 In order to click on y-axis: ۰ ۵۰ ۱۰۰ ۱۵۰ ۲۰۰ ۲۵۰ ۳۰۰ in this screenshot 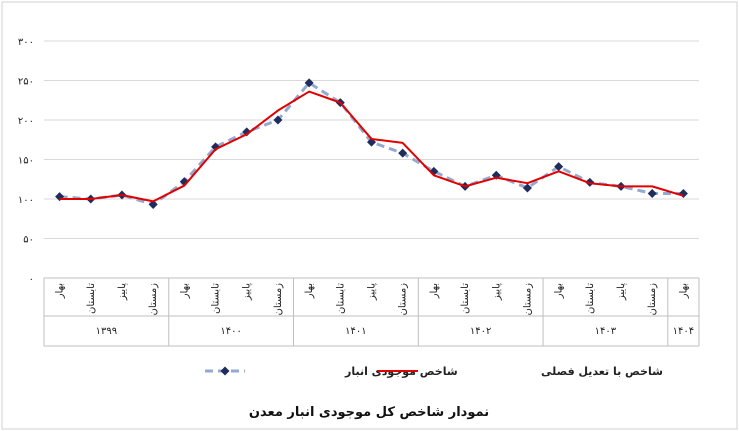, I will do `click(26, 161)`.